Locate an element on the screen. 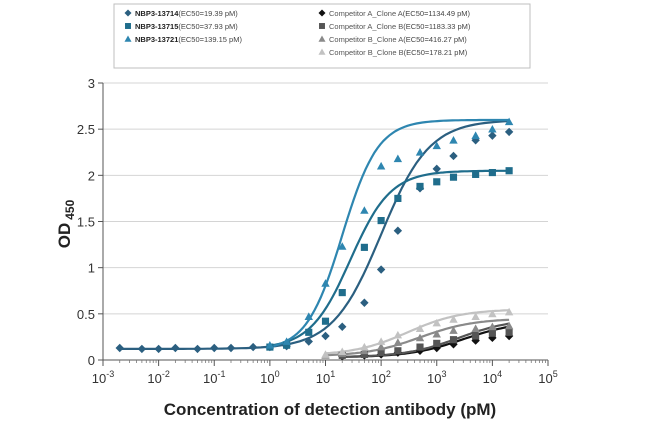 The image size is (650, 423). legend-ec50: (EC50=139.15 pM) is located at coordinates (210, 39).